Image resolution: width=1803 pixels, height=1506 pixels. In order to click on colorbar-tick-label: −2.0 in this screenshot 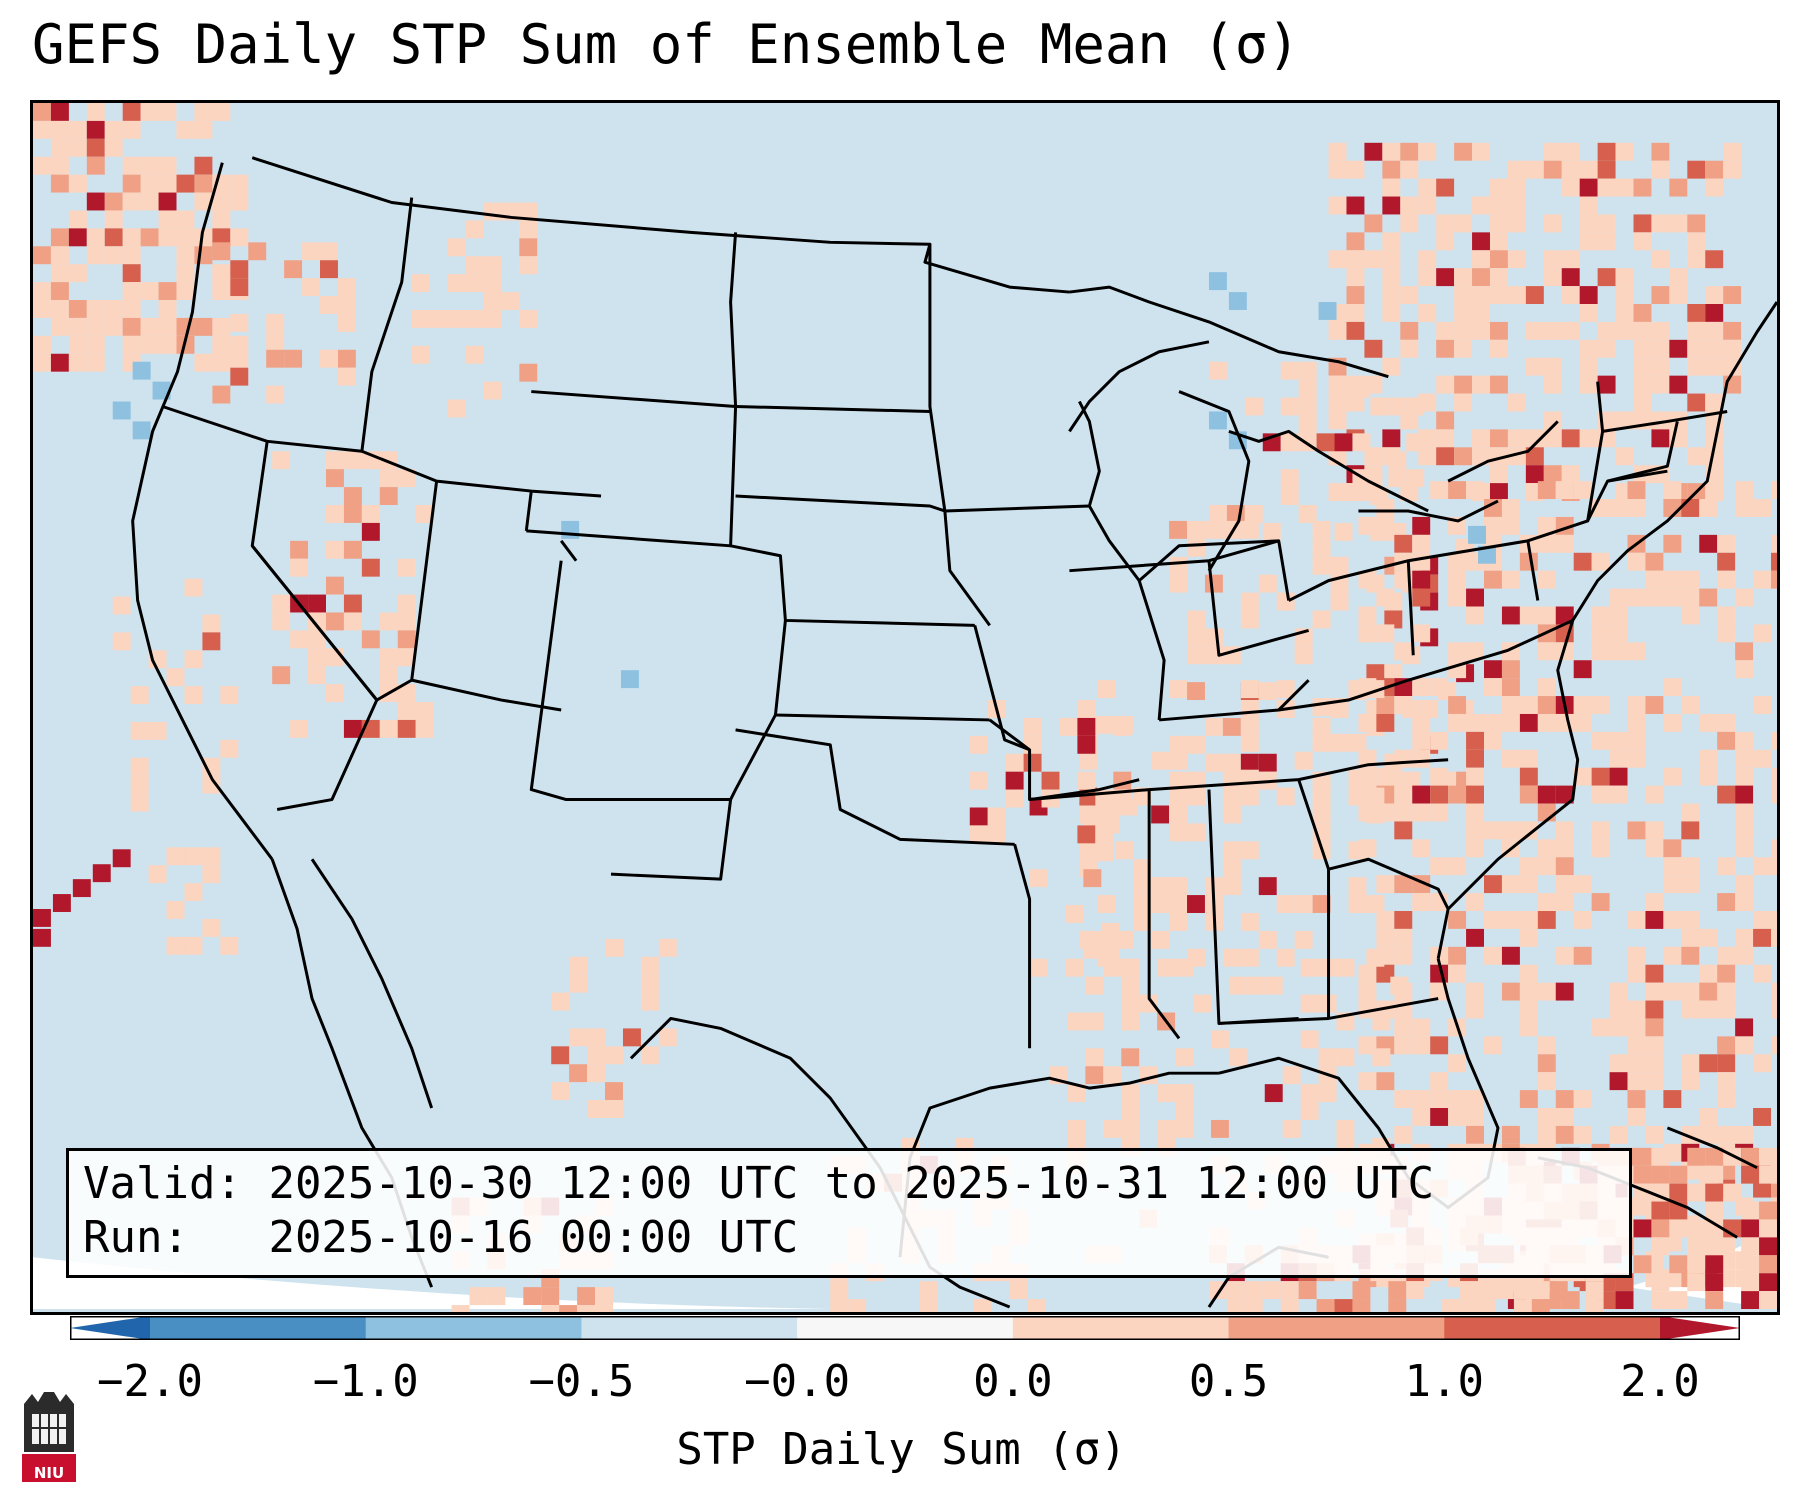, I will do `click(150, 1381)`.